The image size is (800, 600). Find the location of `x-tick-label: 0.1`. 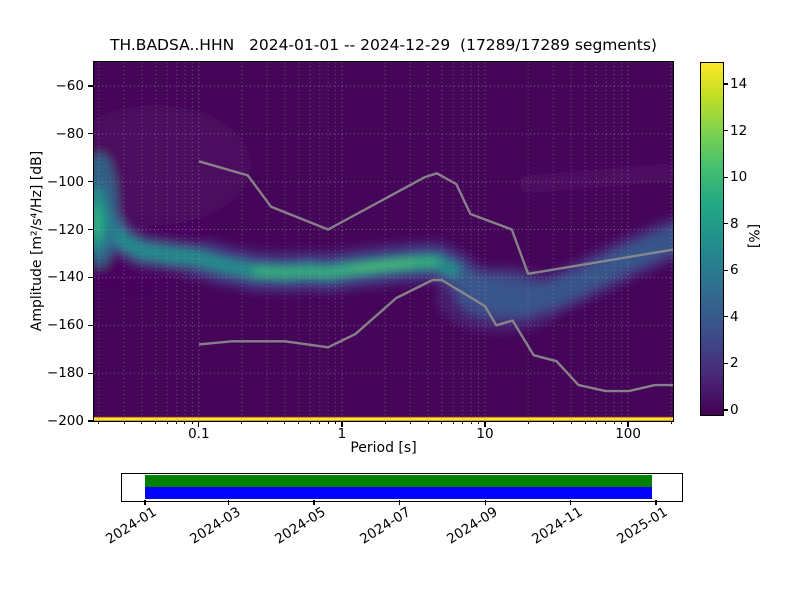

x-tick-label: 0.1 is located at coordinates (199, 434).